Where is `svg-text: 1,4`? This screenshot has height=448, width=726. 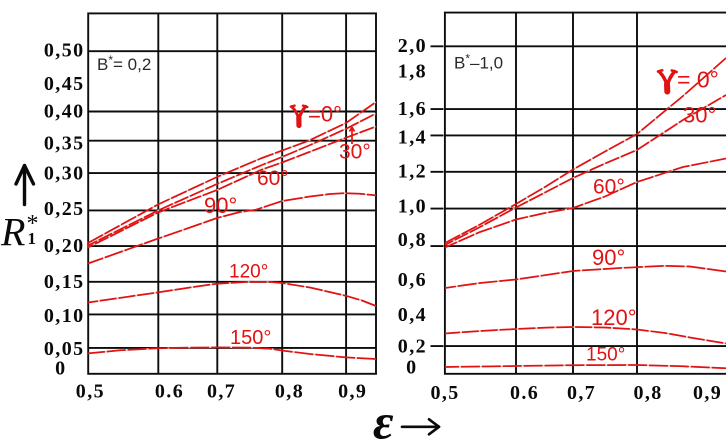 svg-text: 1,4 is located at coordinates (412, 138).